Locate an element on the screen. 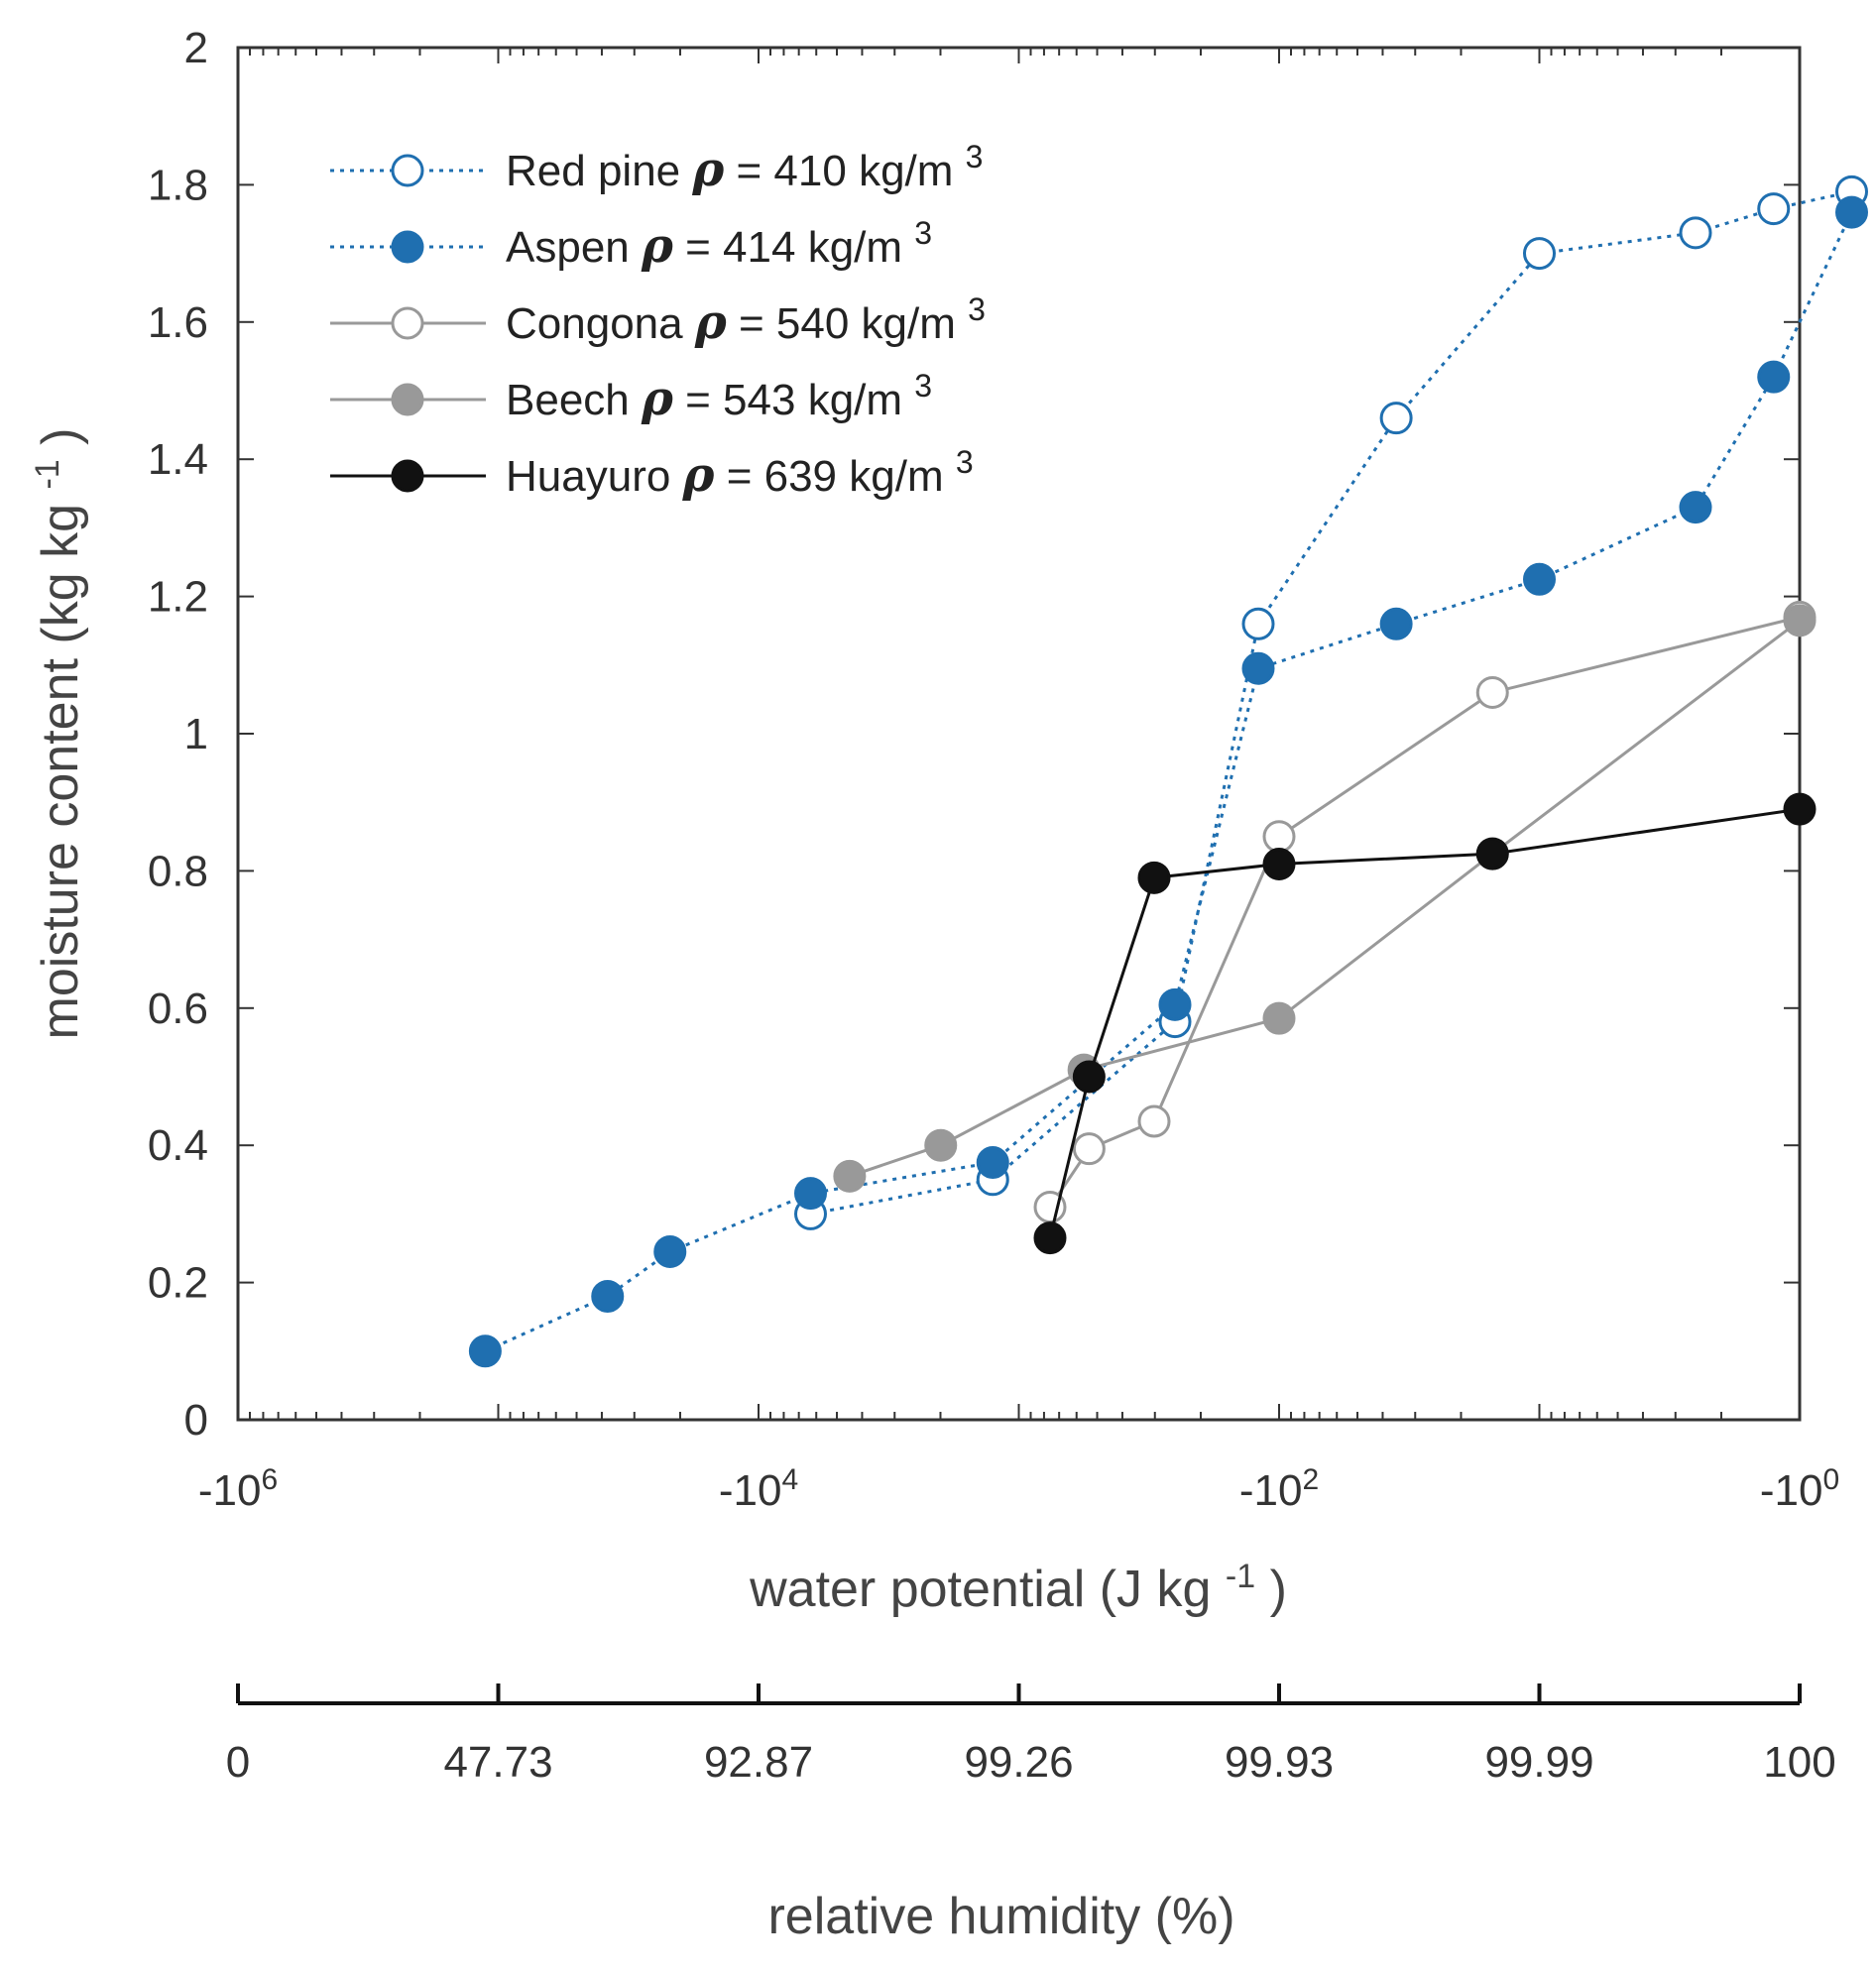  legend-label: Aspen ρ = 414 kg/m 3 is located at coordinates (719, 244).